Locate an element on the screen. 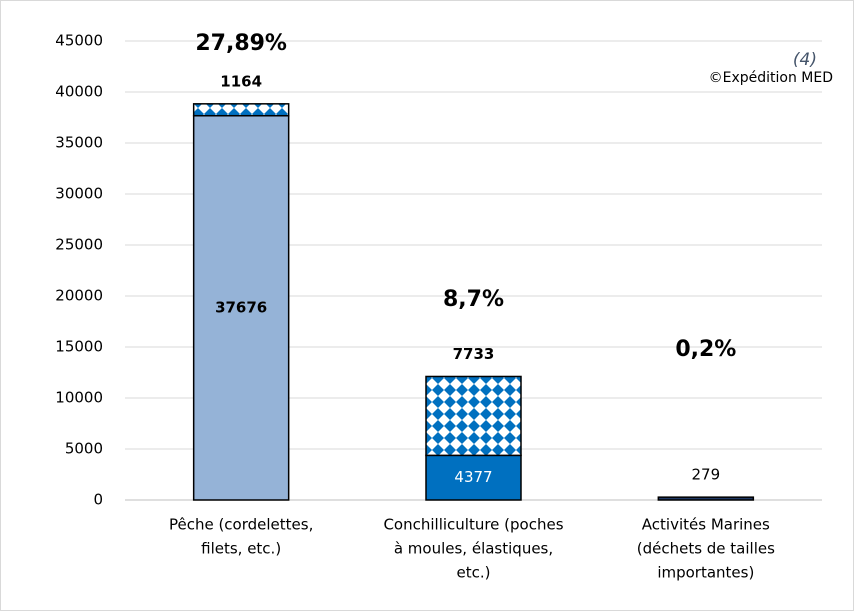 The height and width of the screenshot is (611, 854). y-tick-label: 30000 is located at coordinates (79, 194).